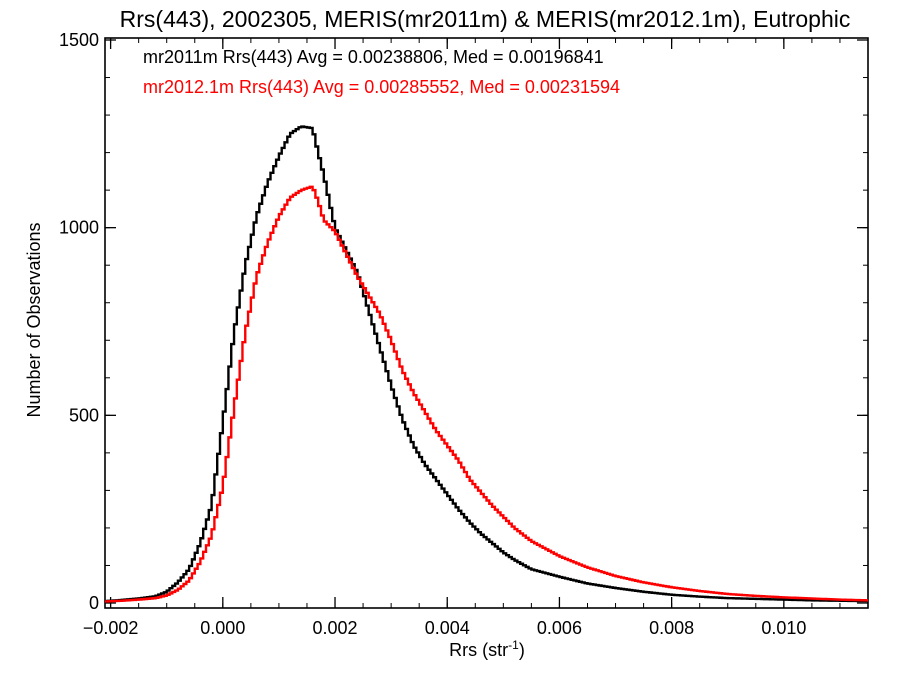 The height and width of the screenshot is (675, 900). I want to click on x-tick-label: 0.002, so click(334, 628).